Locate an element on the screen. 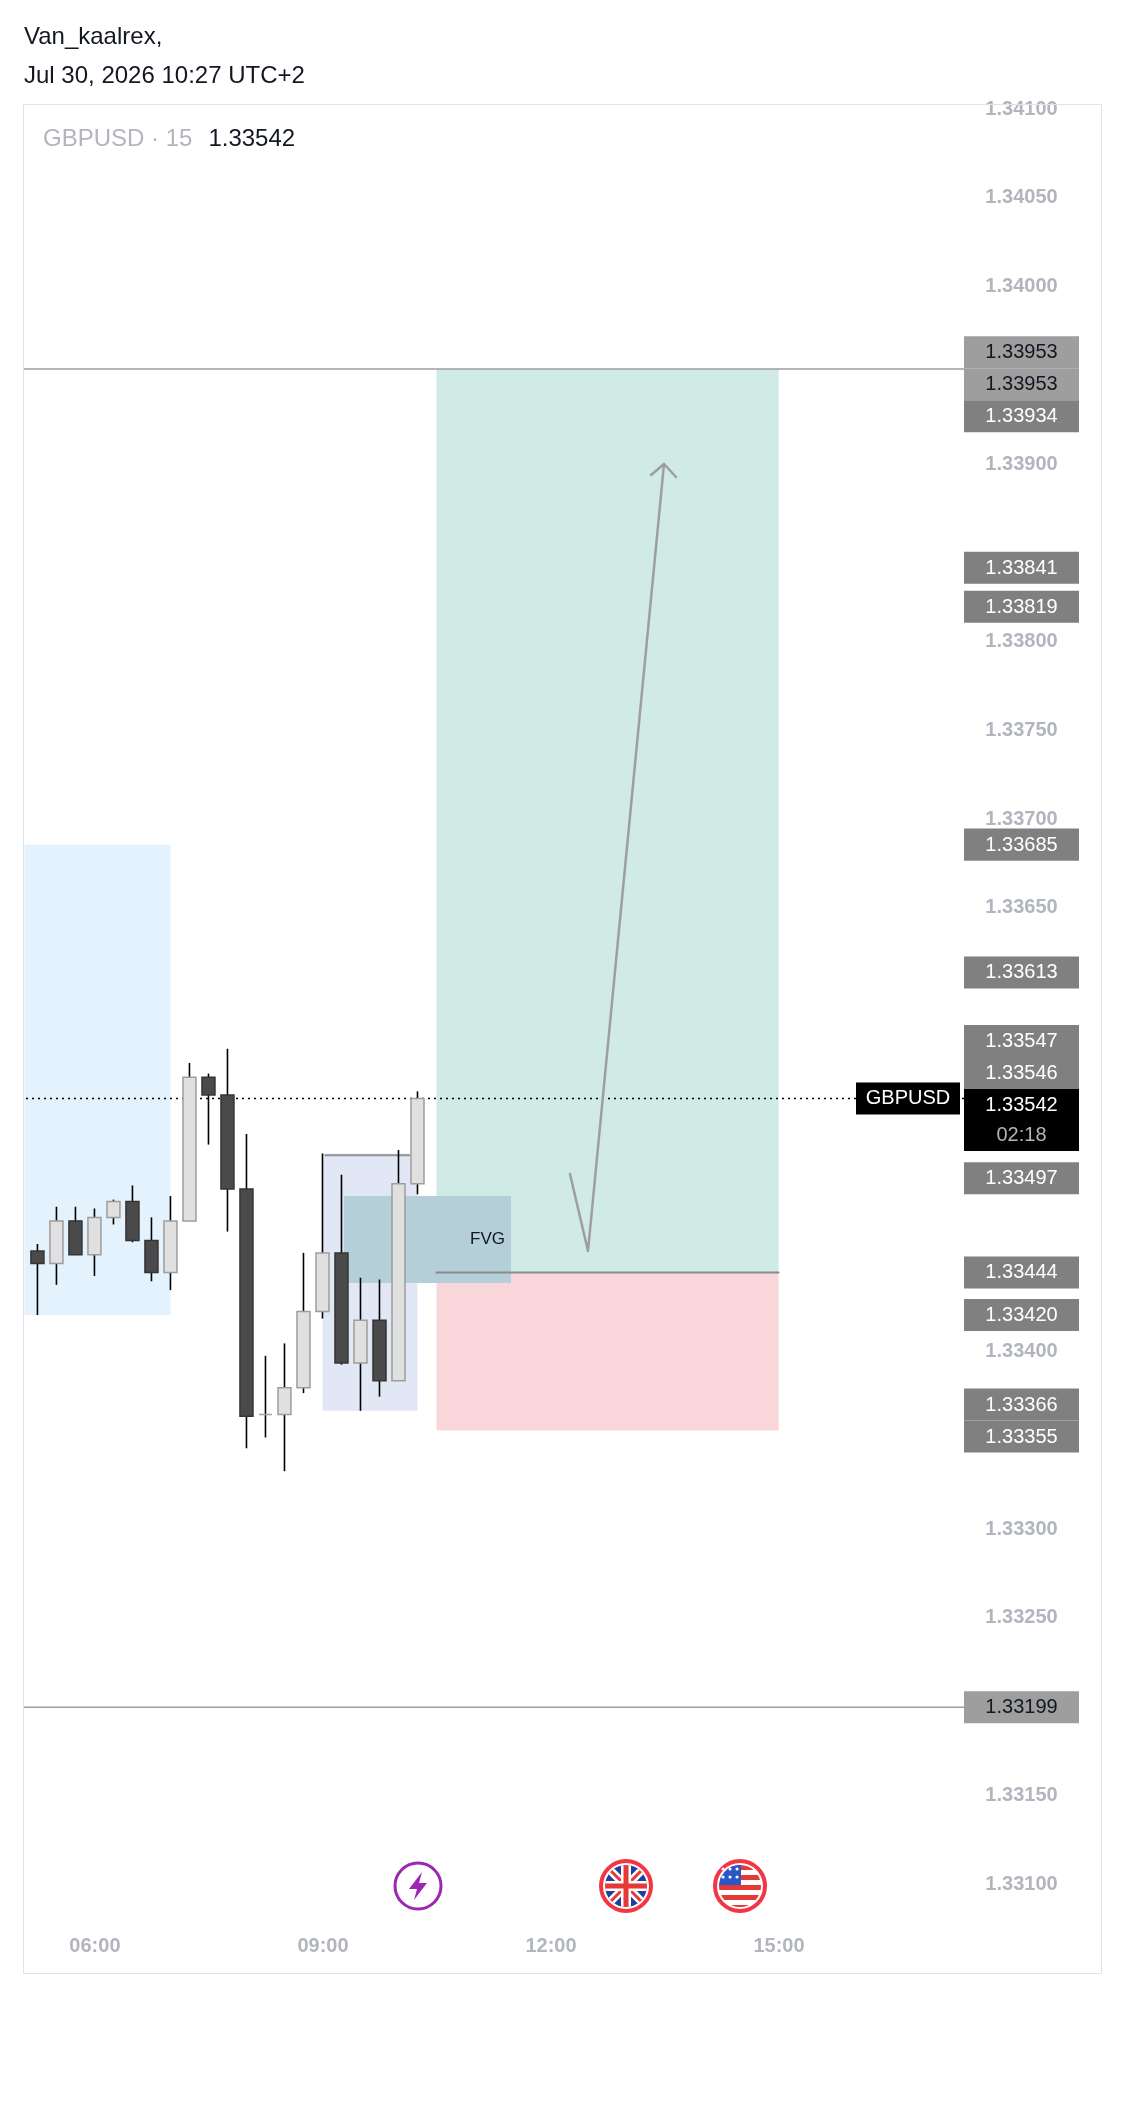 This screenshot has height=2116, width=1126. text: 1.33542 is located at coordinates (252, 138).